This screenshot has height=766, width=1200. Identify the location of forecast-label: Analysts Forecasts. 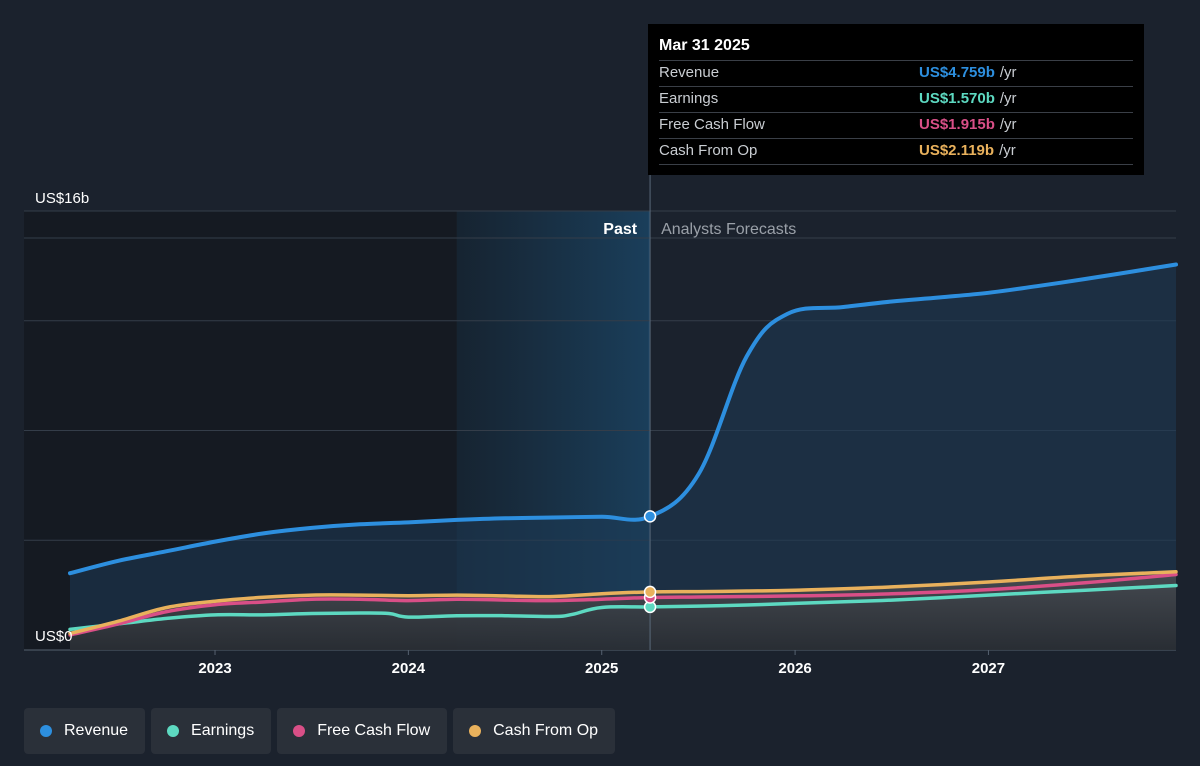
(728, 229).